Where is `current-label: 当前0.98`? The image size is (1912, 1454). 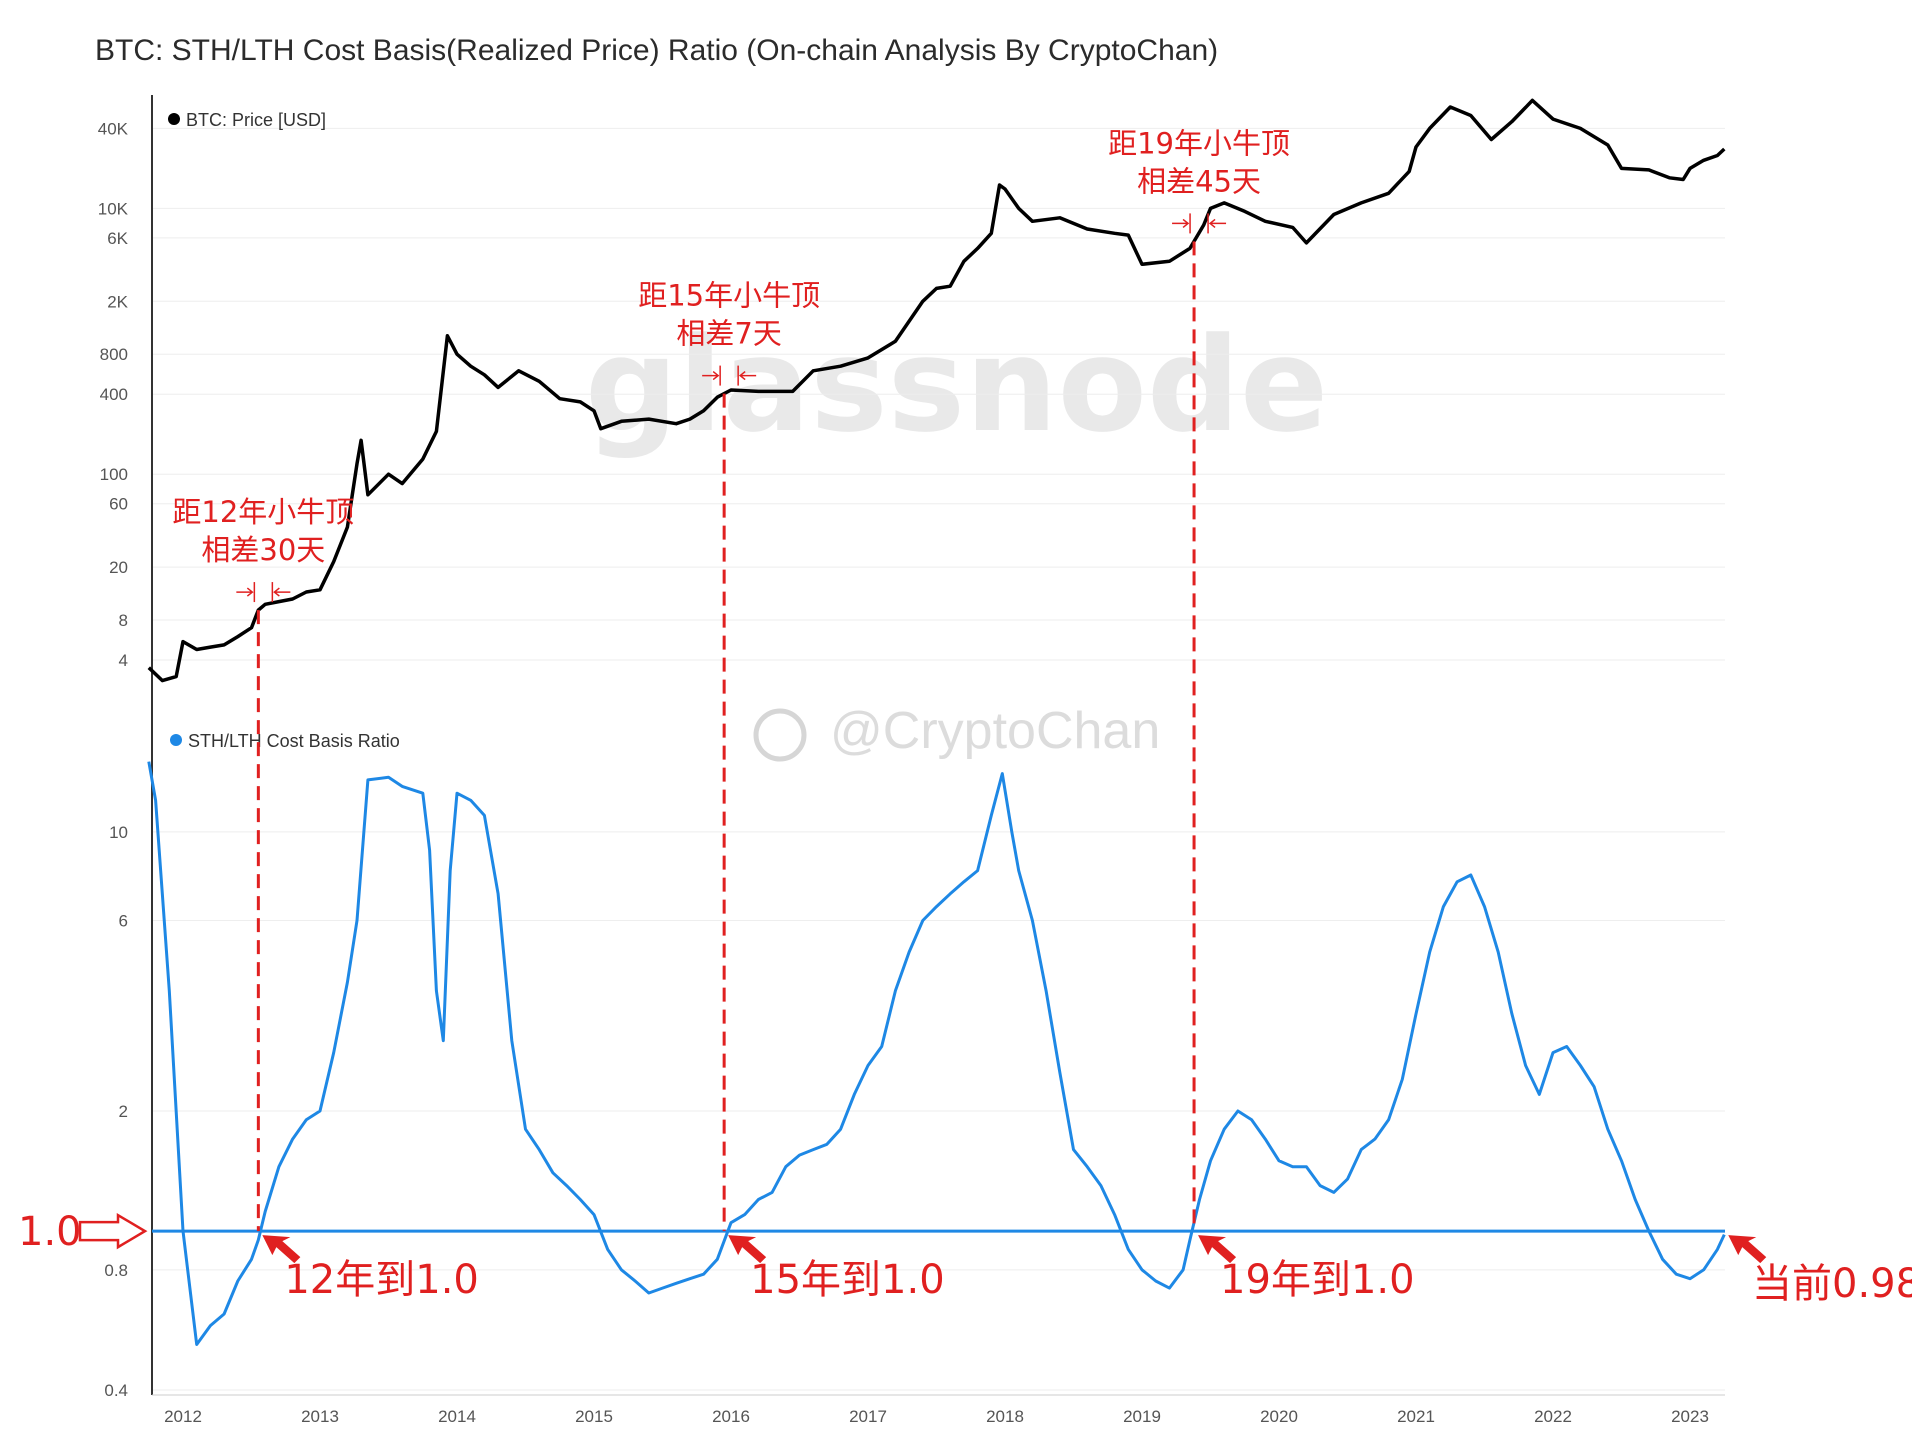 current-label: 当前0.98 is located at coordinates (1832, 1284).